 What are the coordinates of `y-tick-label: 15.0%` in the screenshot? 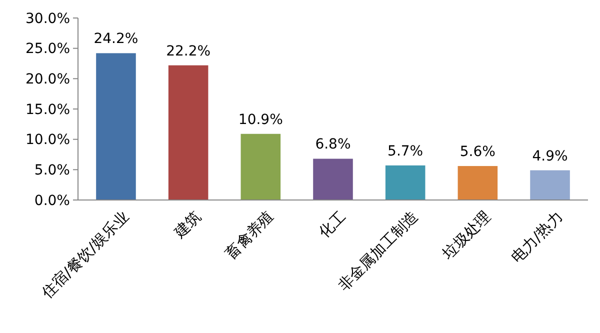 It's located at (48, 110).